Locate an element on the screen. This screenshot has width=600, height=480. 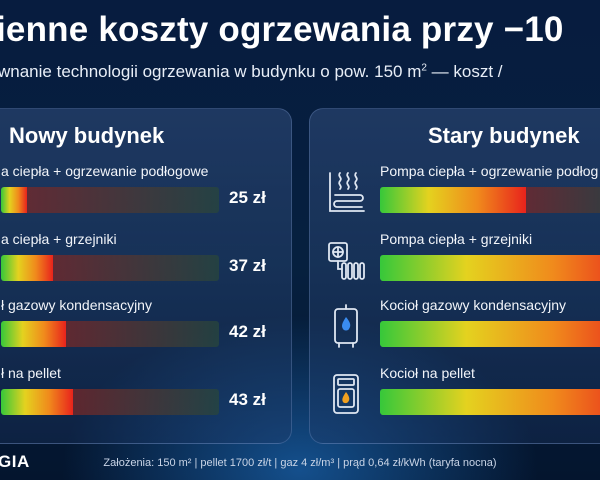
list-item: Pompa ciepła + ogrzewanie podłog is located at coordinates (455, 192).